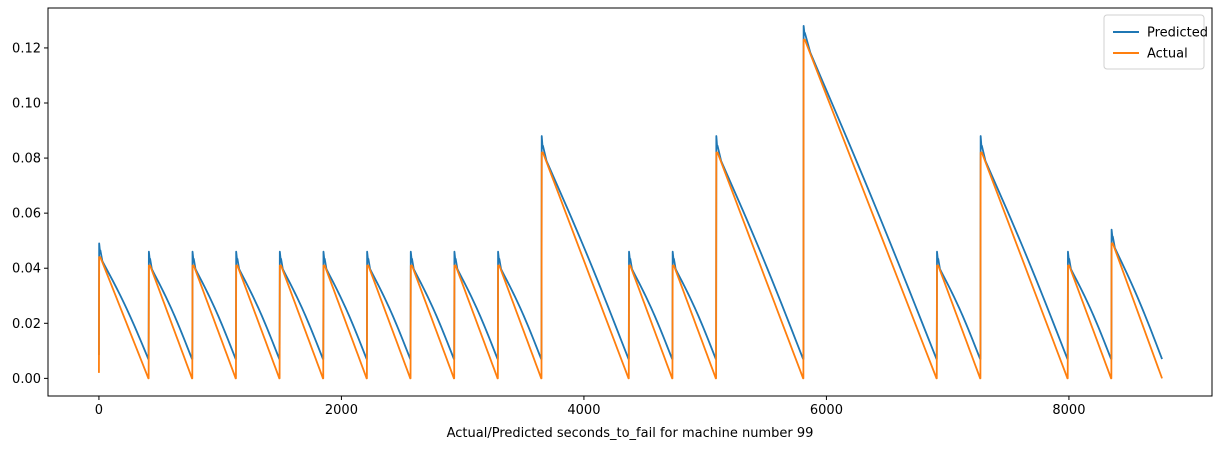 The height and width of the screenshot is (452, 1222). Describe the element at coordinates (26, 269) in the screenshot. I see `y-tick-label: 0.04` at that location.